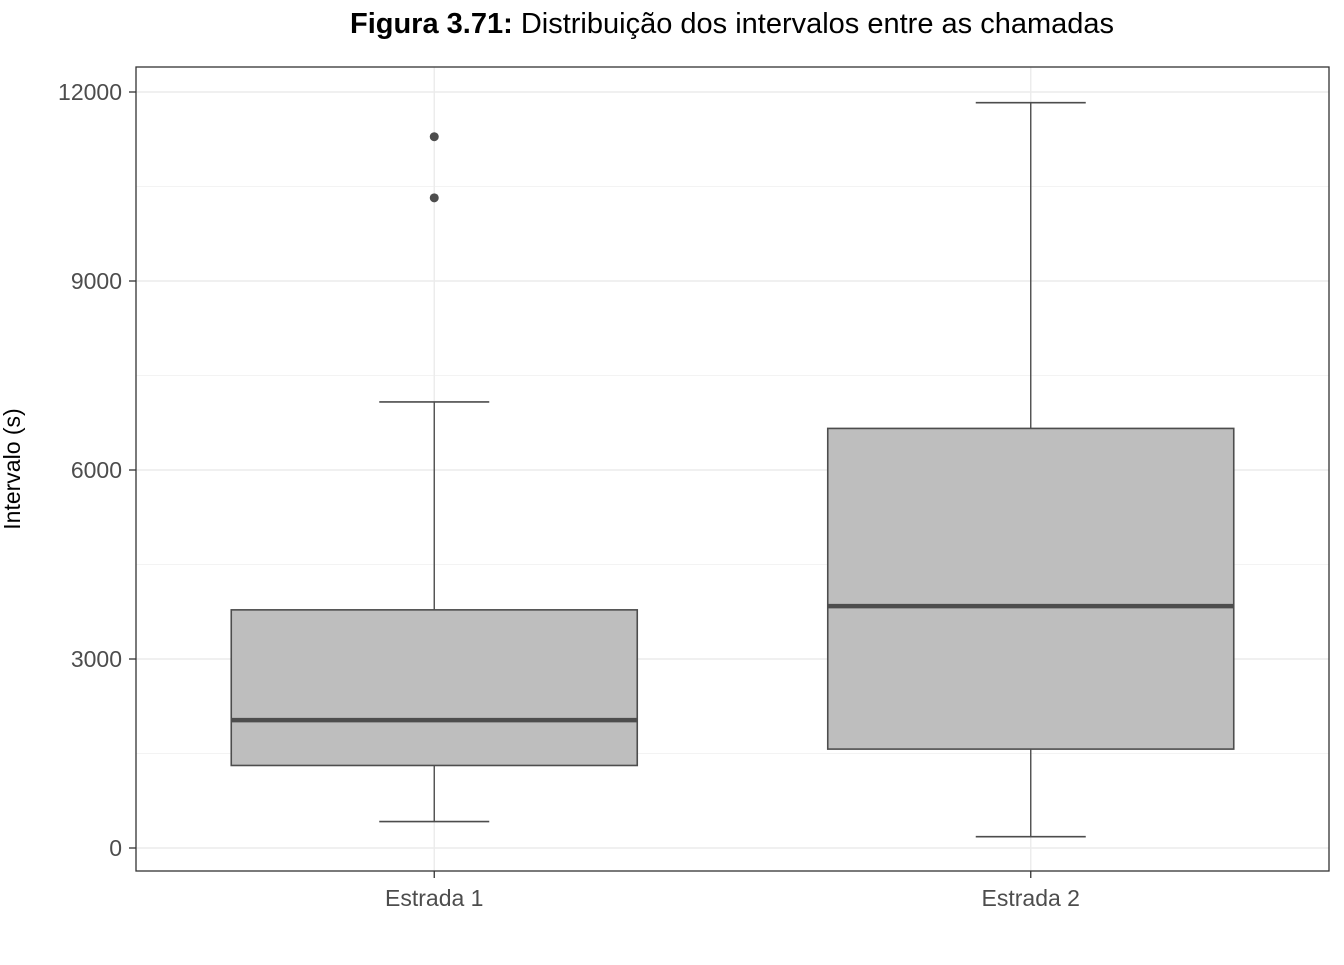 This screenshot has height=965, width=1344. I want to click on y-tick-label: 6000, so click(96, 470).